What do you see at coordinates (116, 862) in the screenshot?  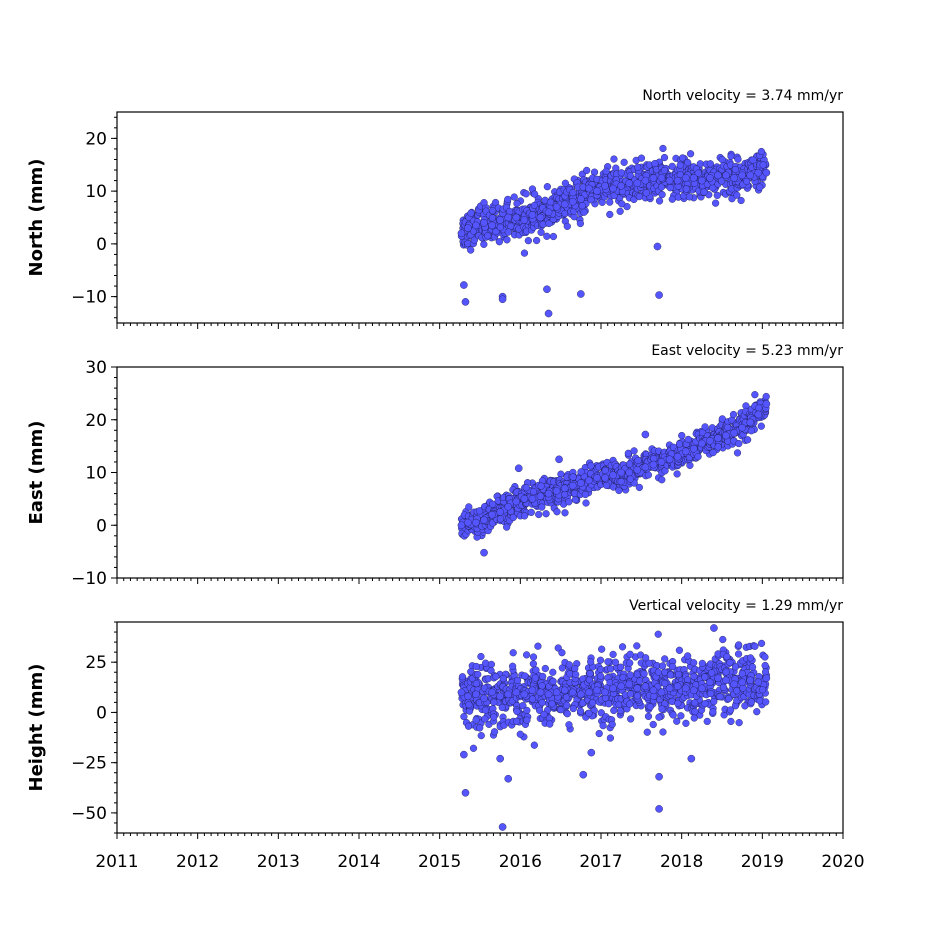 I see `x-tick-label: 2011` at bounding box center [116, 862].